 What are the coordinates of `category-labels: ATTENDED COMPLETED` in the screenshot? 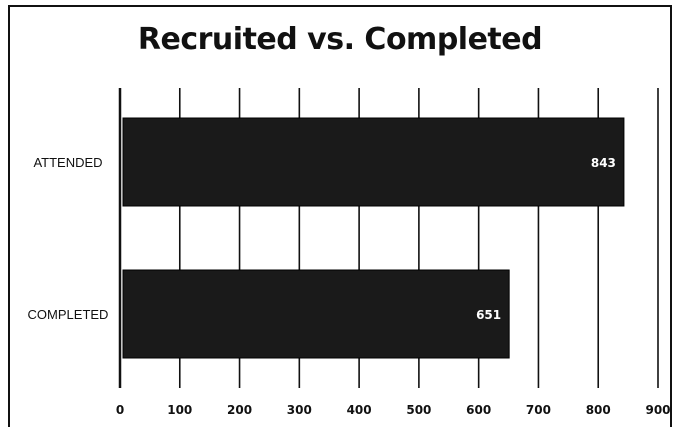 It's located at (68, 238).